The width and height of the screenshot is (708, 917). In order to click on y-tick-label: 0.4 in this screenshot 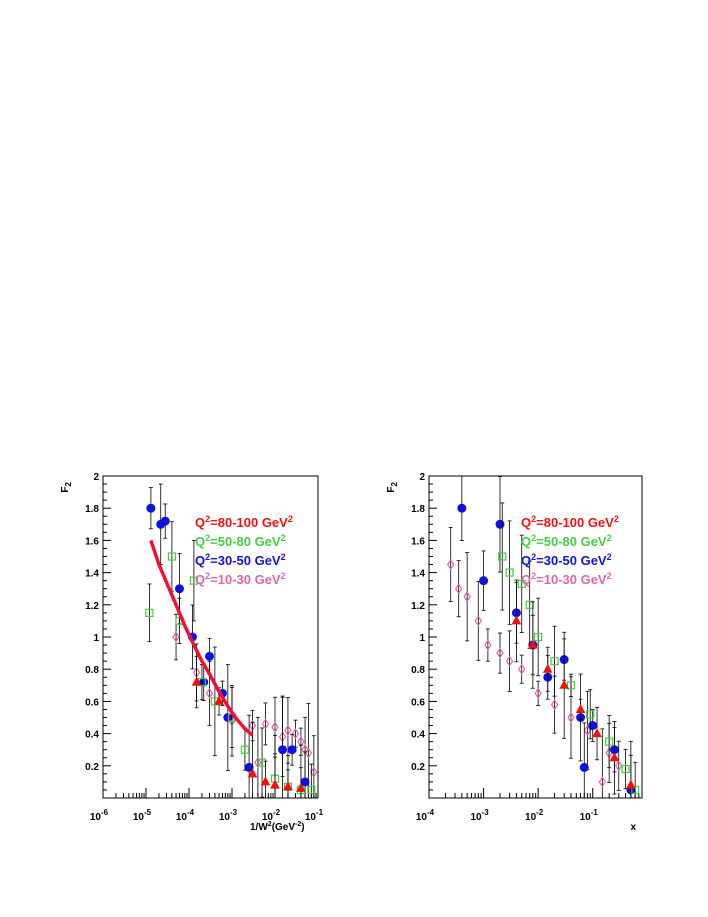, I will do `click(418, 735)`.